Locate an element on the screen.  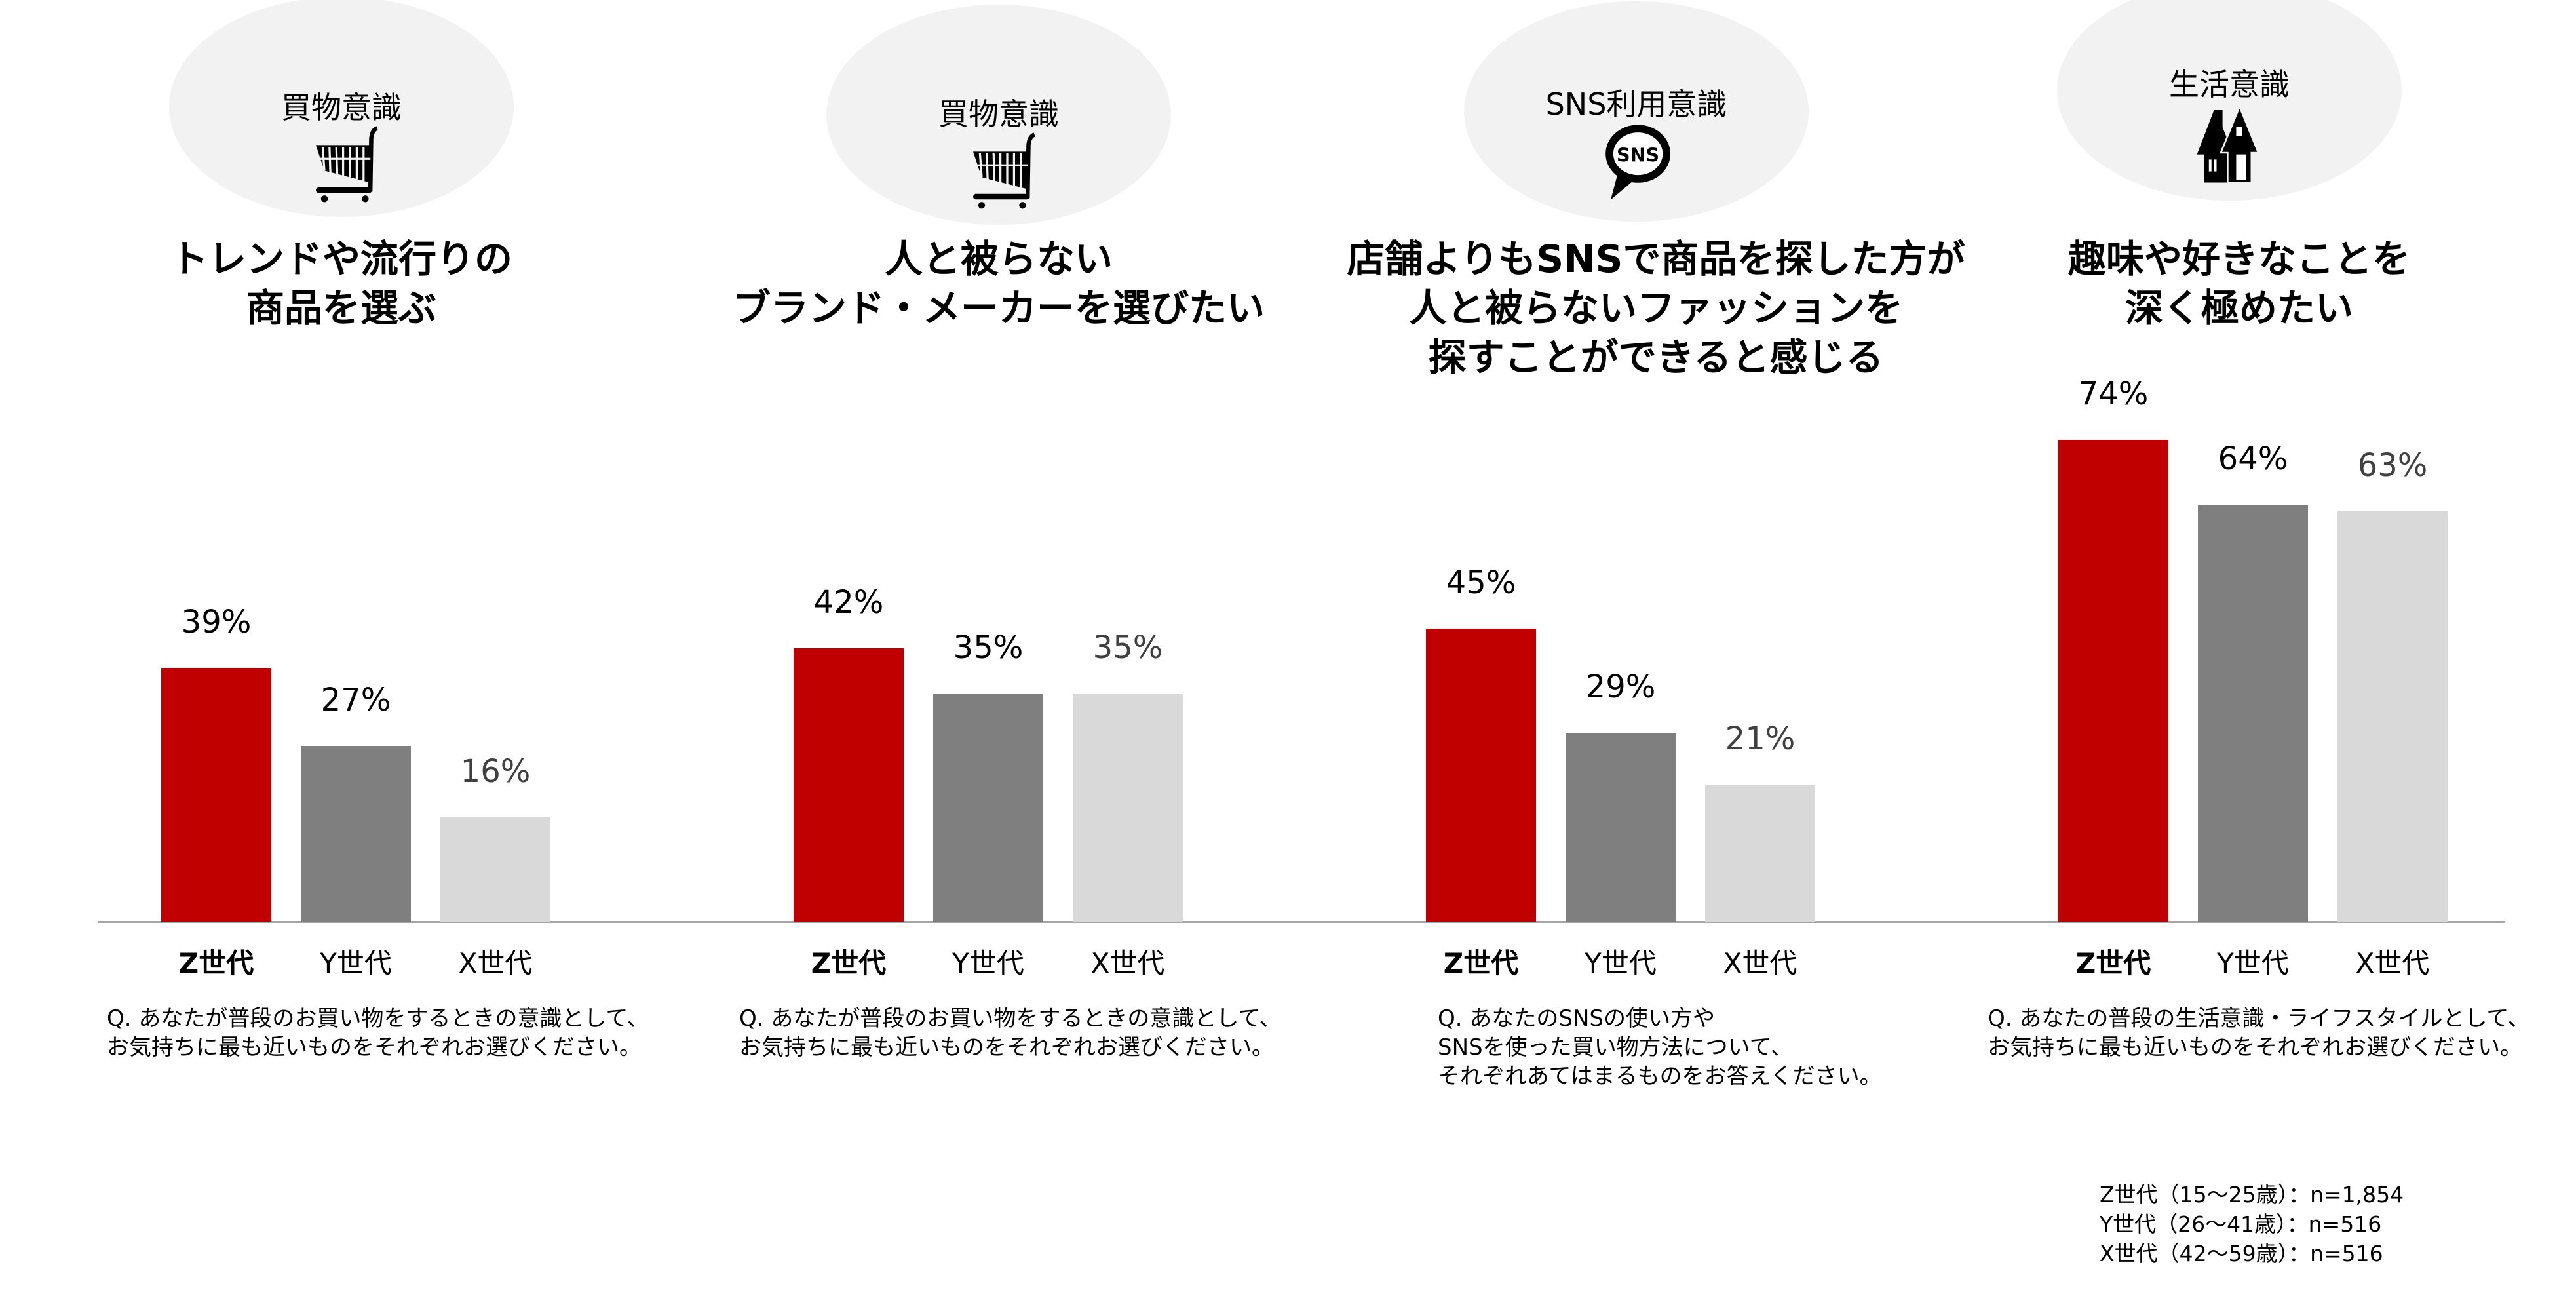
data-label: 64% is located at coordinates (2253, 459).